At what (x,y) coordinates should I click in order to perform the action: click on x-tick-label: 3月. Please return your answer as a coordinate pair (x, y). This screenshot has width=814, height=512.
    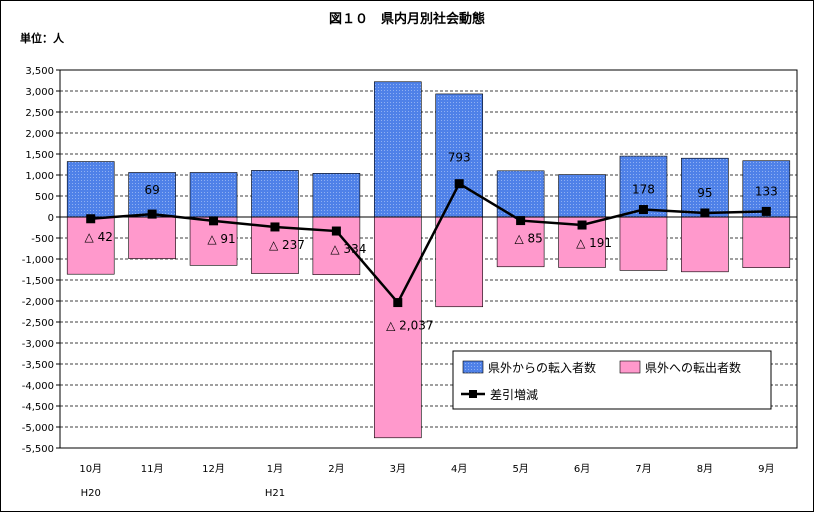
    Looking at the image, I should click on (398, 469).